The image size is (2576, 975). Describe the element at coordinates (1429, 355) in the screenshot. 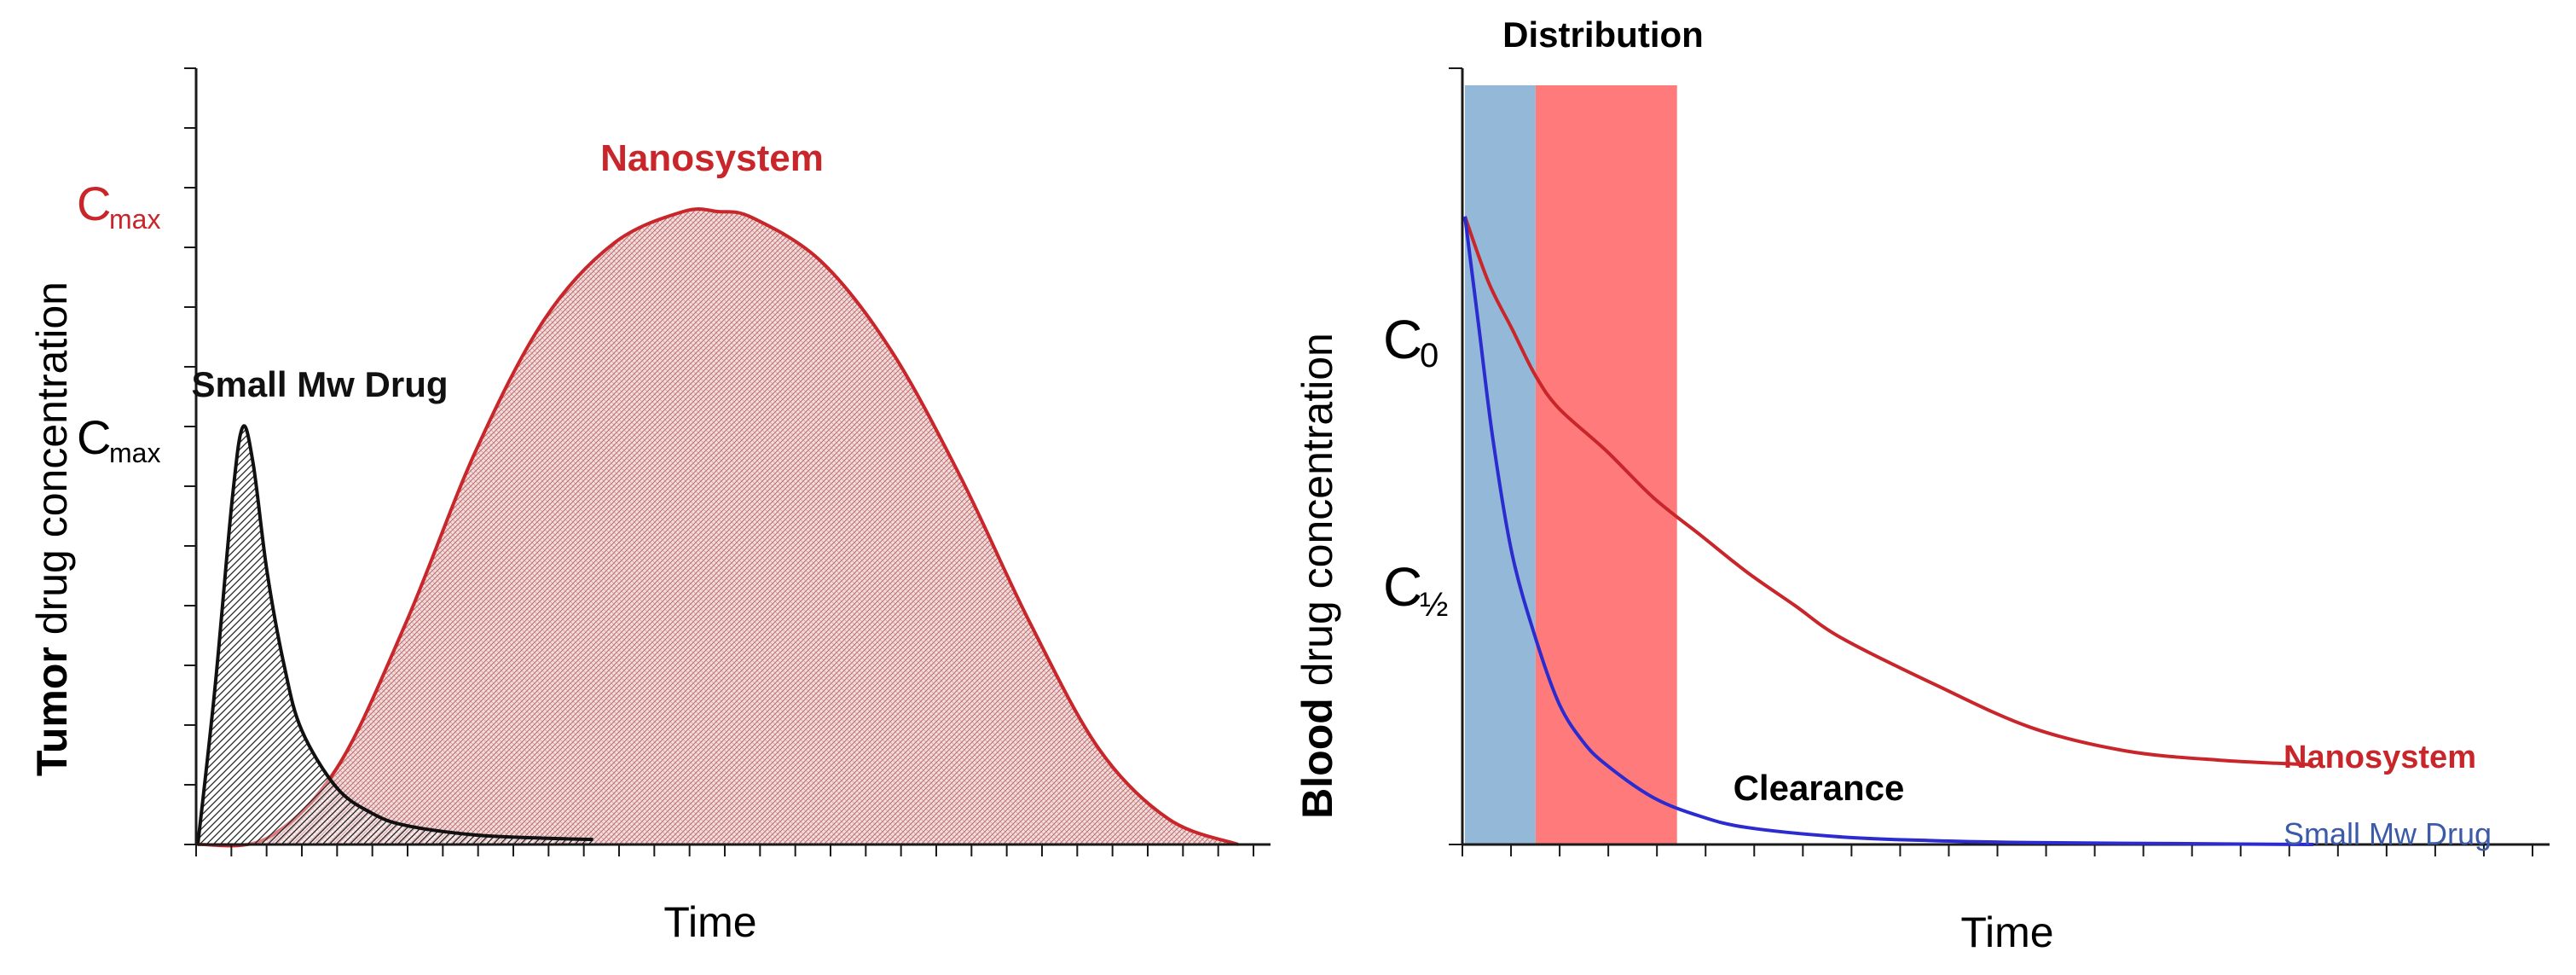

I see `c0-sub: 0` at that location.